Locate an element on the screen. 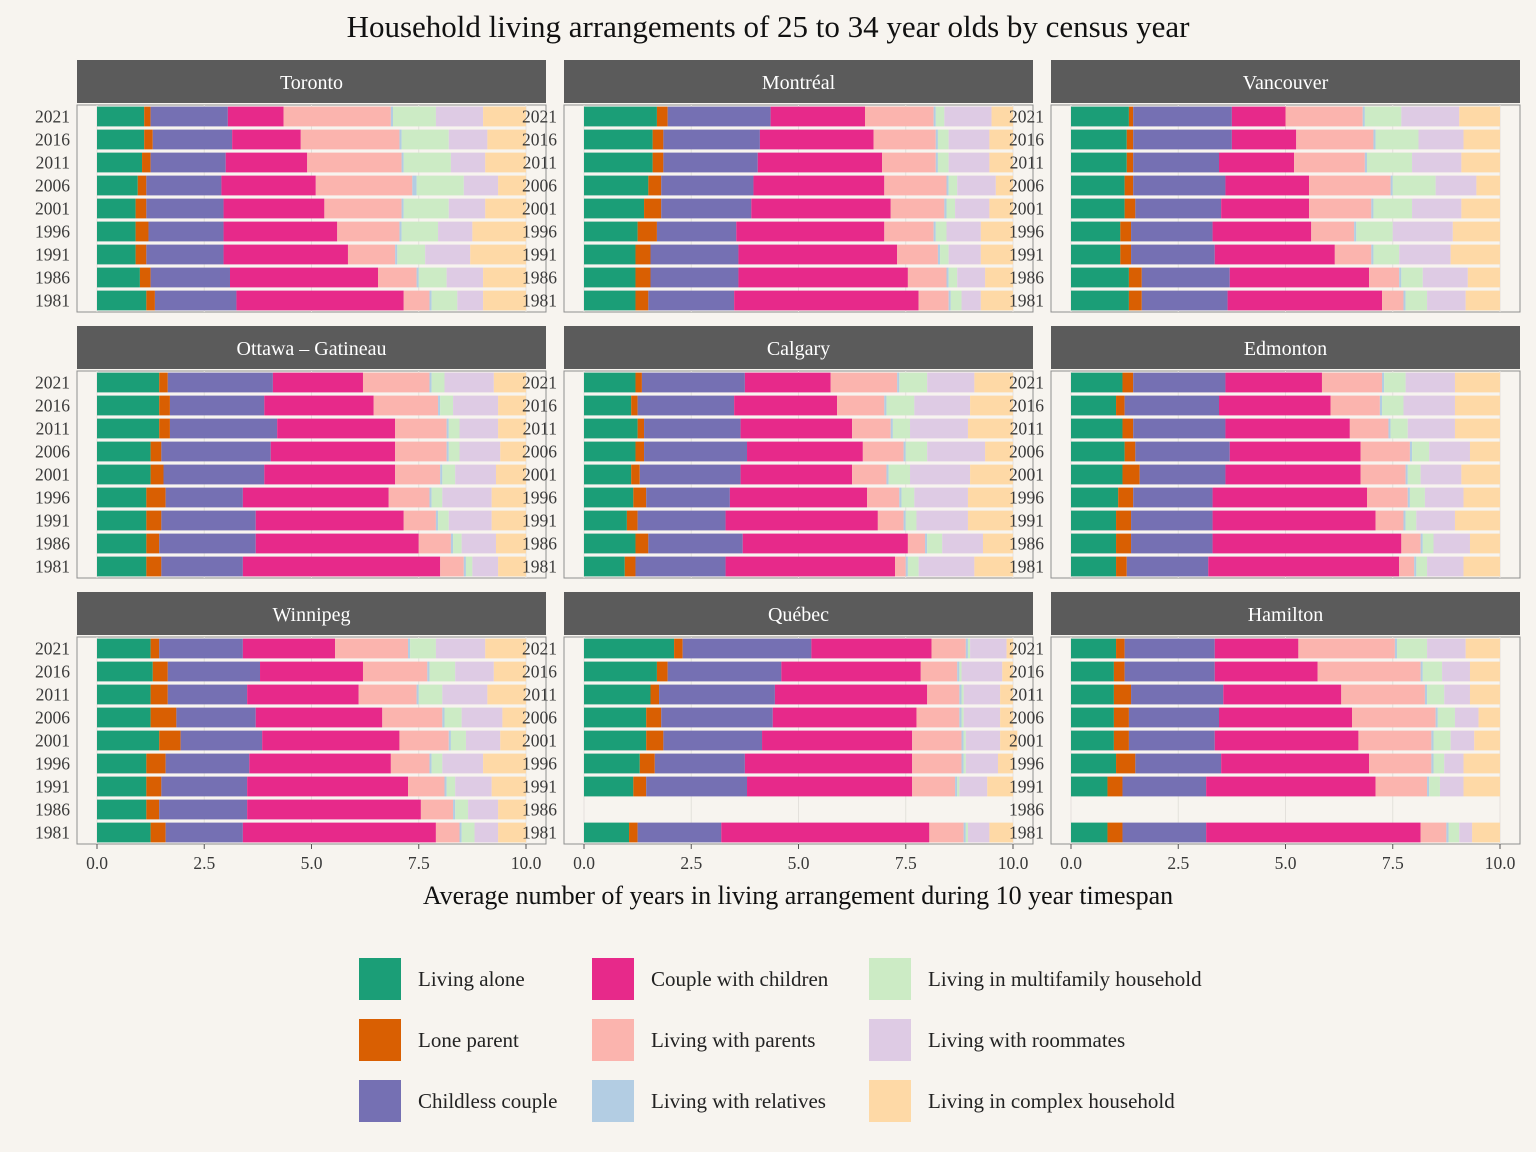  y-tick-label: 2016 is located at coordinates (539, 672).